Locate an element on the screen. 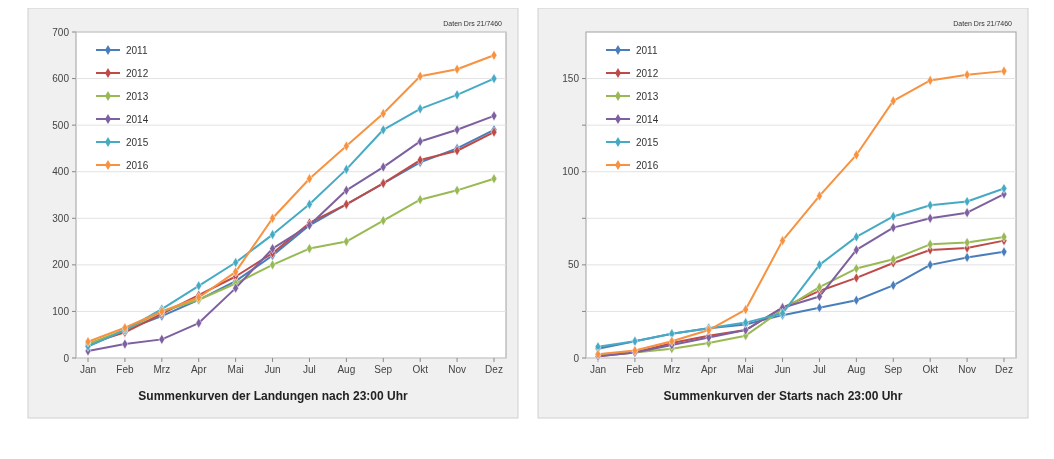 The image size is (1054, 459). y-tick-label: 50 is located at coordinates (573, 265).